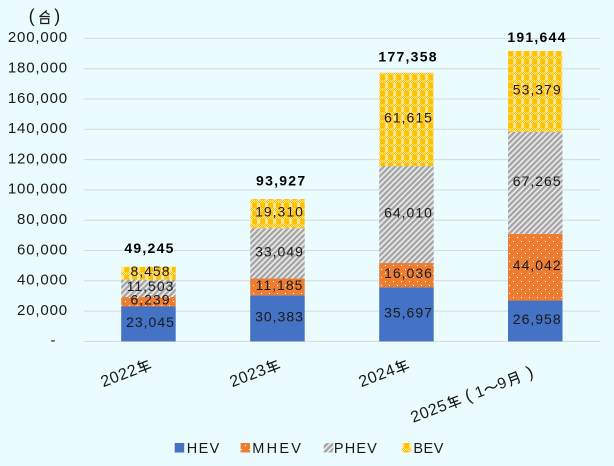 The width and height of the screenshot is (614, 466). Describe the element at coordinates (149, 248) in the screenshot. I see `svg-text: 49,245` at that location.